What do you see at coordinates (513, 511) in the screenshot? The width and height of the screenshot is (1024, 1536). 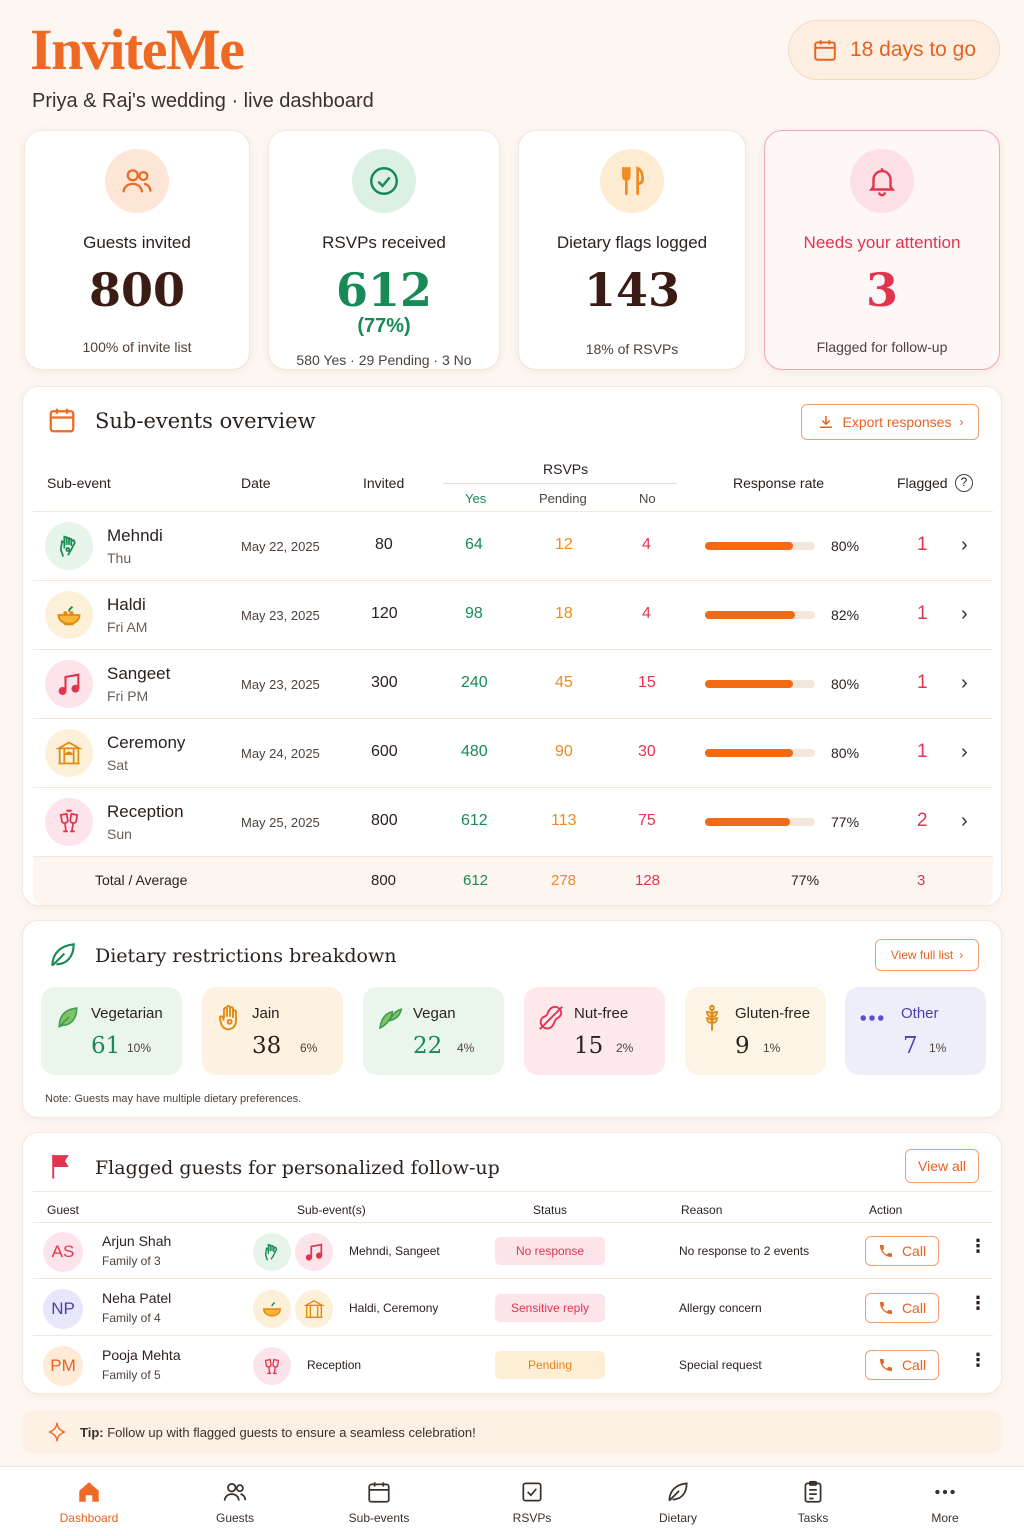 I see `header-divider` at bounding box center [513, 511].